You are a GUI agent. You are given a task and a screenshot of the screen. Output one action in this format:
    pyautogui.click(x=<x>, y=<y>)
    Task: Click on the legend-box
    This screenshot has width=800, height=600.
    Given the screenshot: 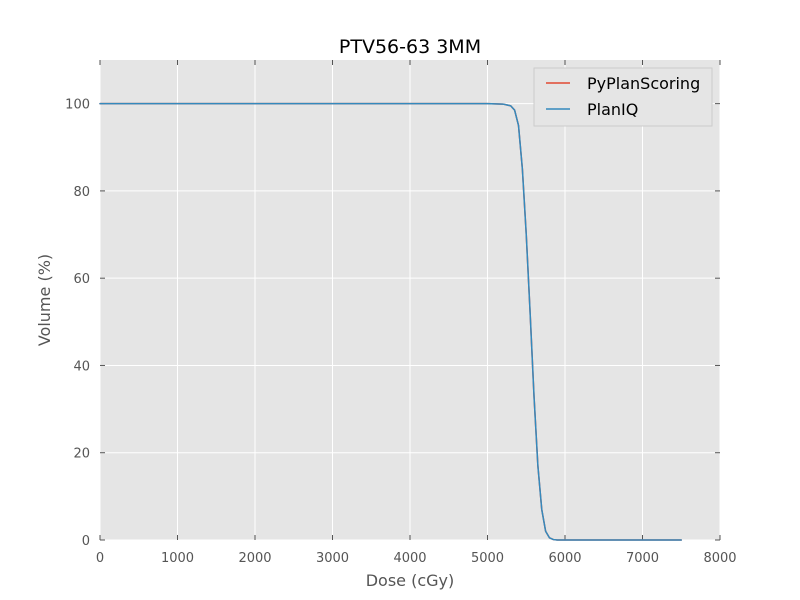 What is the action you would take?
    pyautogui.click(x=623, y=97)
    